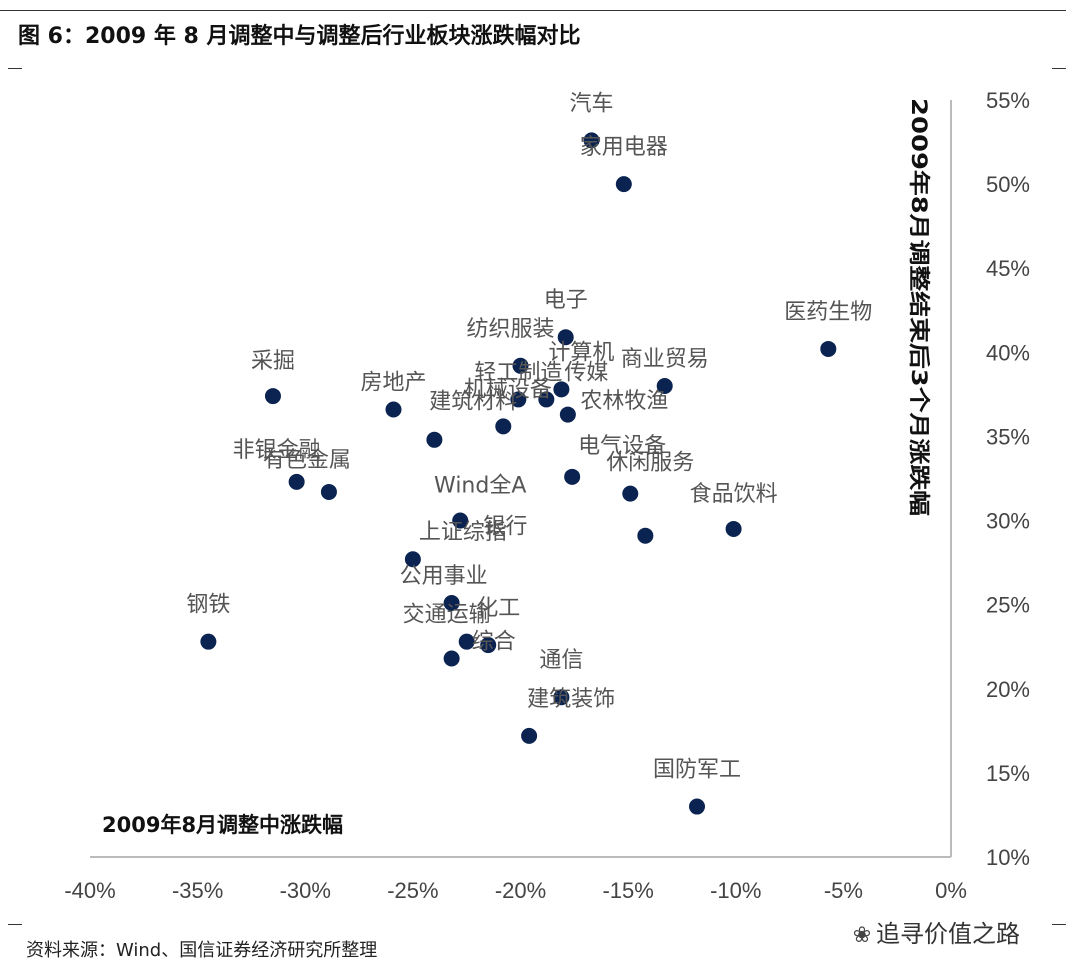 The height and width of the screenshot is (975, 1080). Describe the element at coordinates (299, 36) in the screenshot. I see `figure-title: 图 6：2009 年 8 月调整中与调整后行业板块涨跌幅对比` at that location.